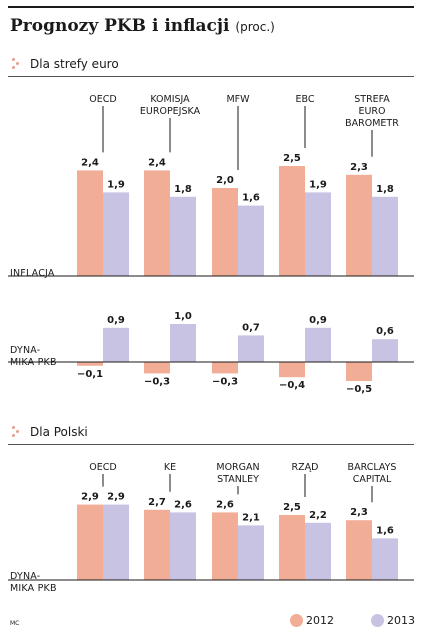  Describe the element at coordinates (157, 502) in the screenshot. I see `value-label-2012: 2,7` at that location.